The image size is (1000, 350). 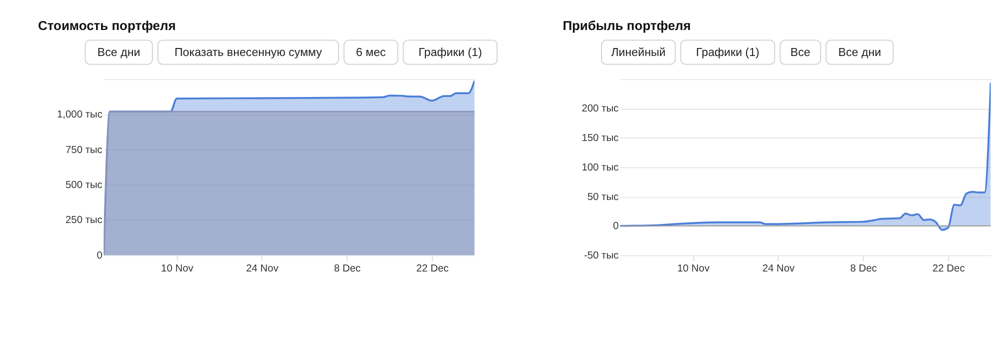 I want to click on y-tick-label: 1,000 тыс, so click(x=79, y=115).